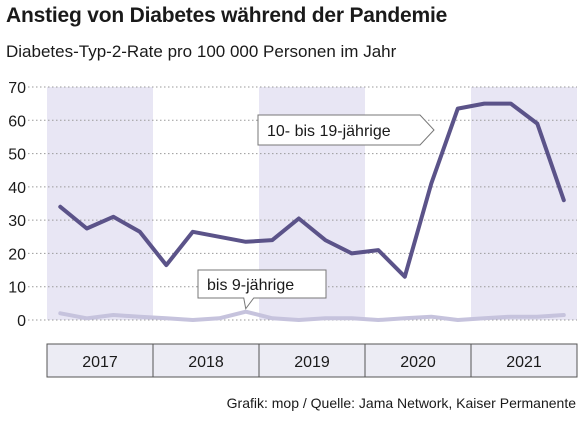 This screenshot has height=437, width=582. Describe the element at coordinates (17, 288) in the screenshot. I see `y-tick-label: 10` at that location.